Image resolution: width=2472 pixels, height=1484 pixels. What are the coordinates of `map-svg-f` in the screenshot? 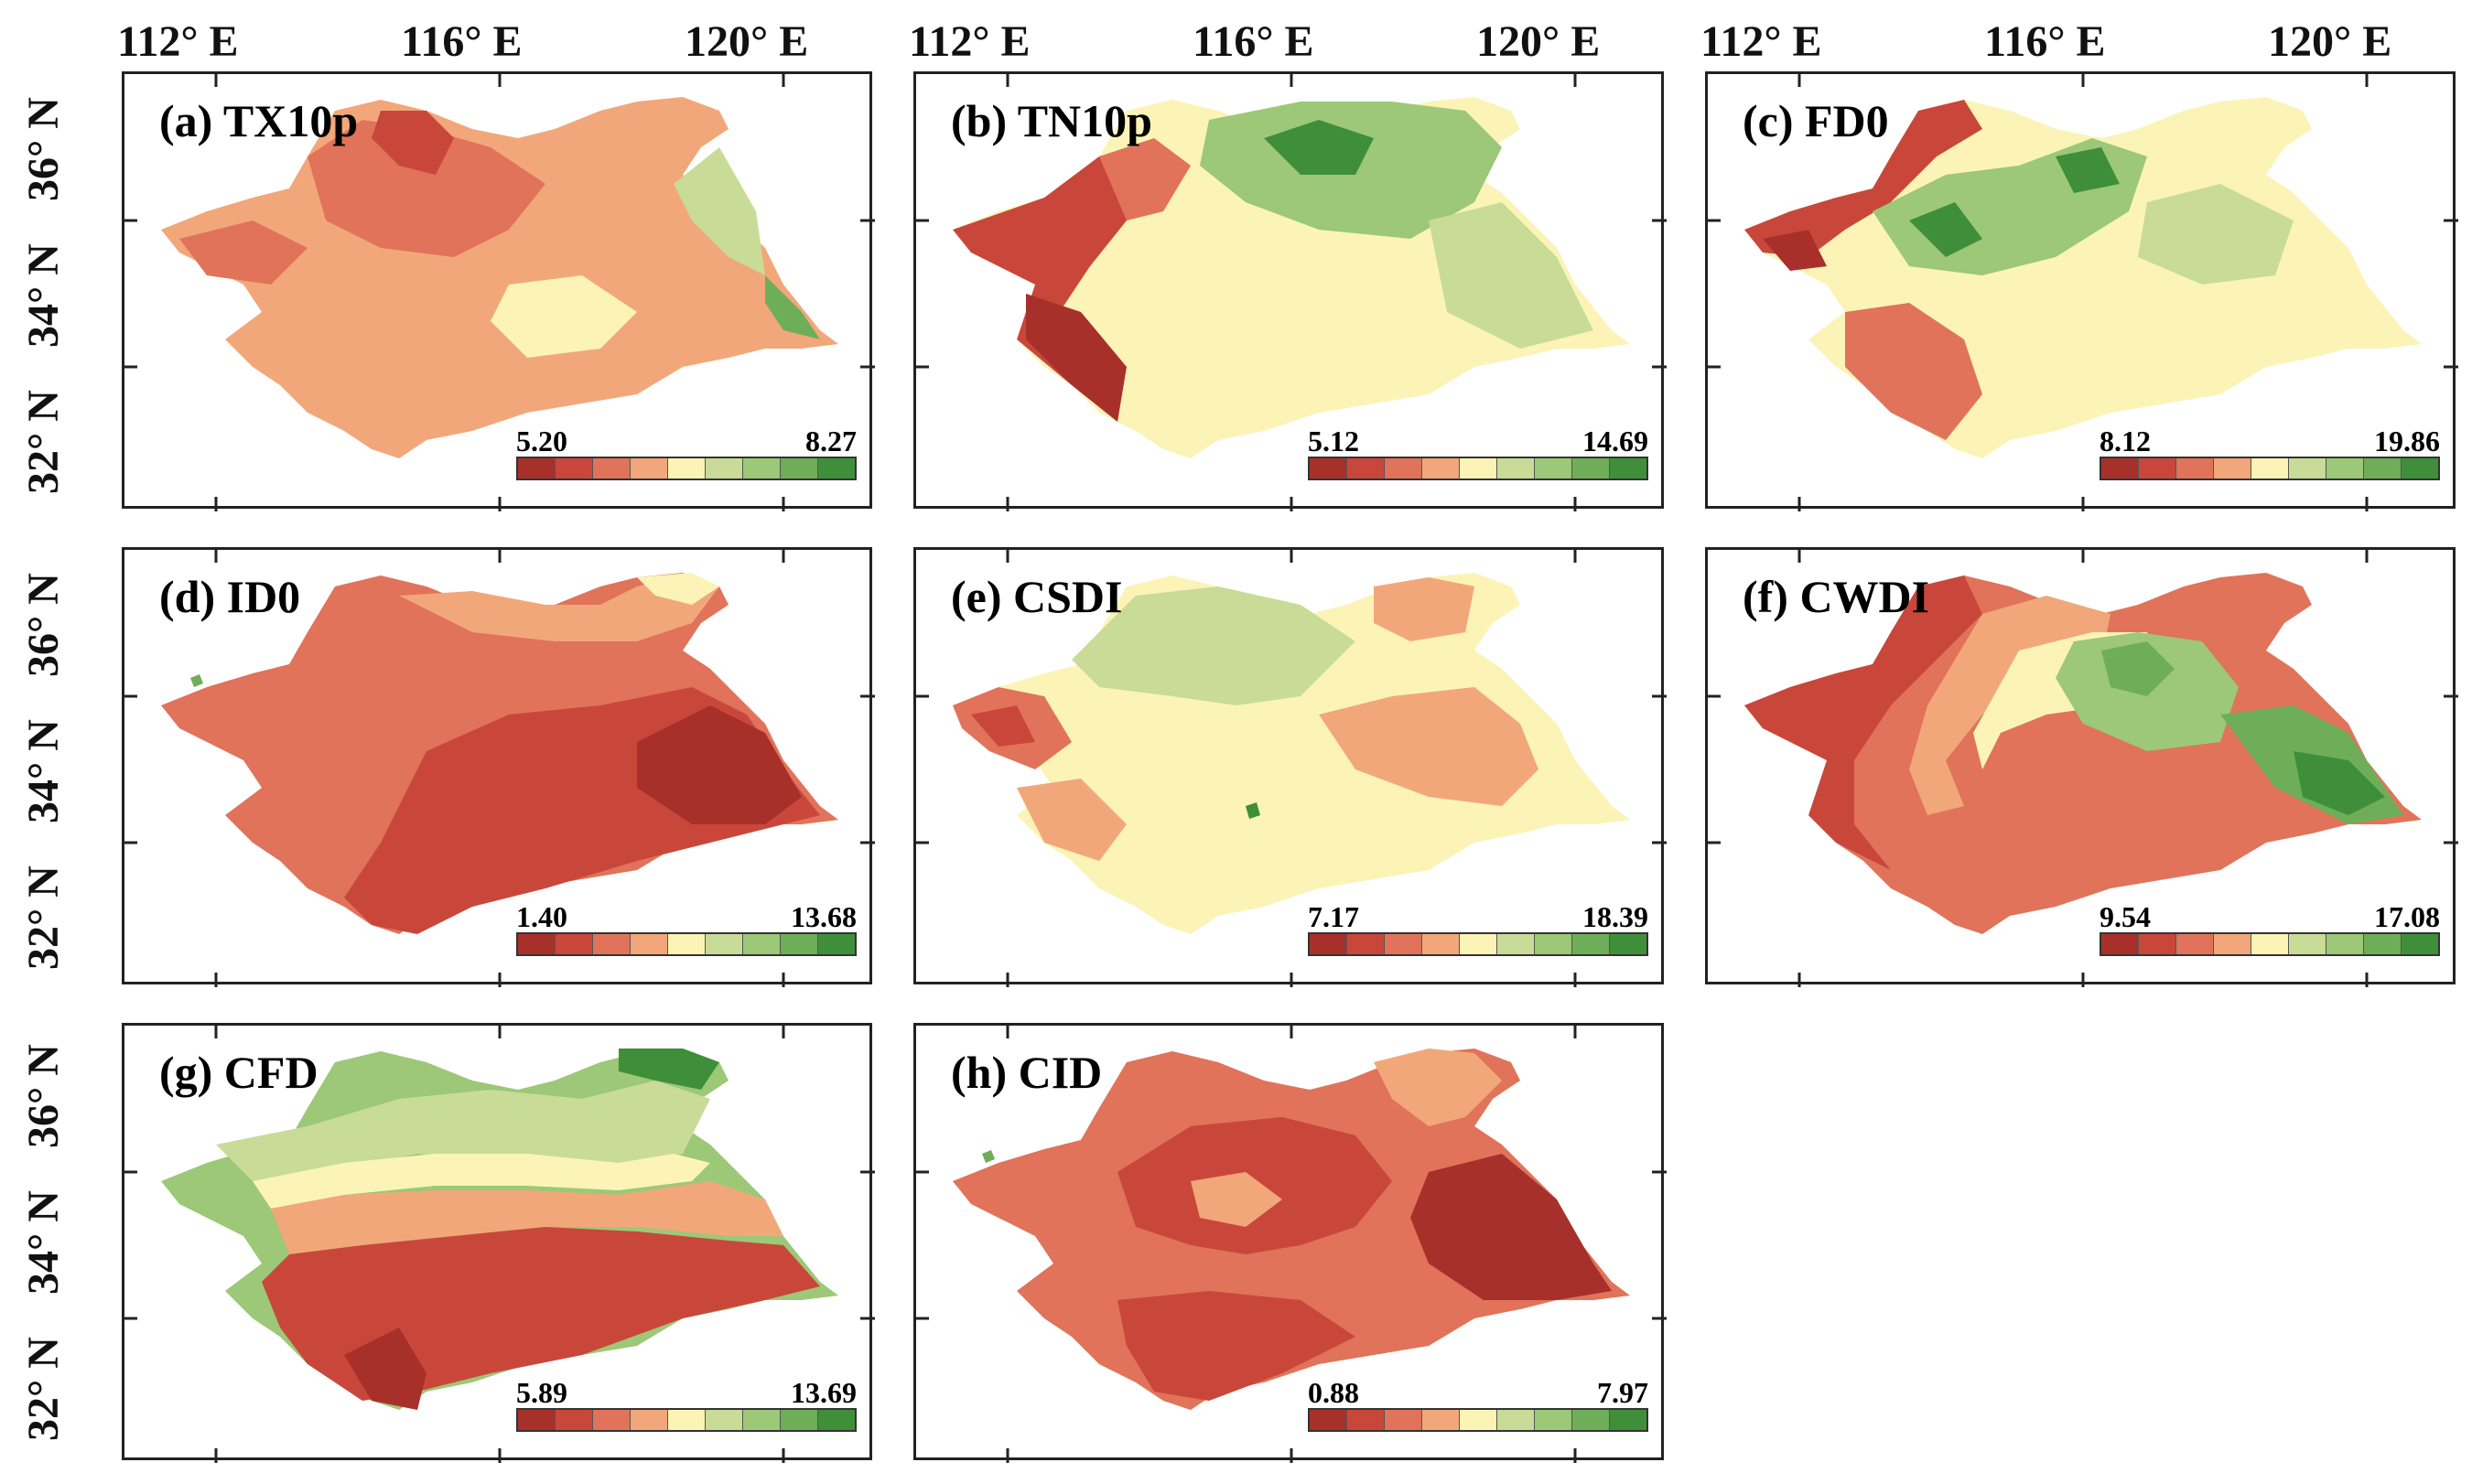 It's located at (2083, 768).